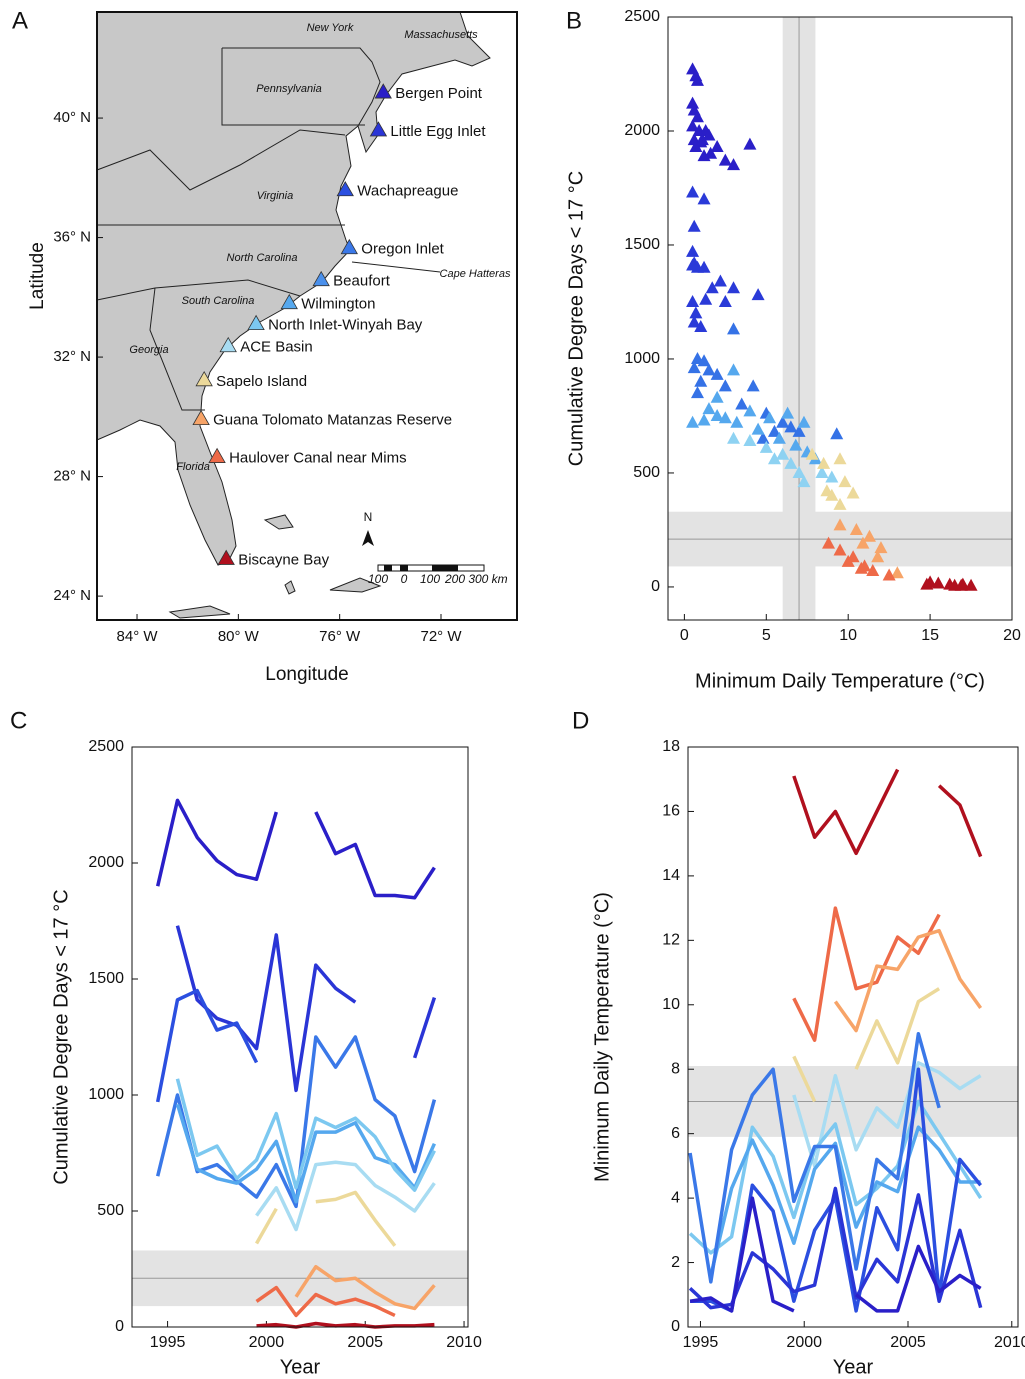 Image resolution: width=1025 pixels, height=1379 pixels. What do you see at coordinates (701, 1342) in the screenshot?
I see `x-tick-label: 1995` at bounding box center [701, 1342].